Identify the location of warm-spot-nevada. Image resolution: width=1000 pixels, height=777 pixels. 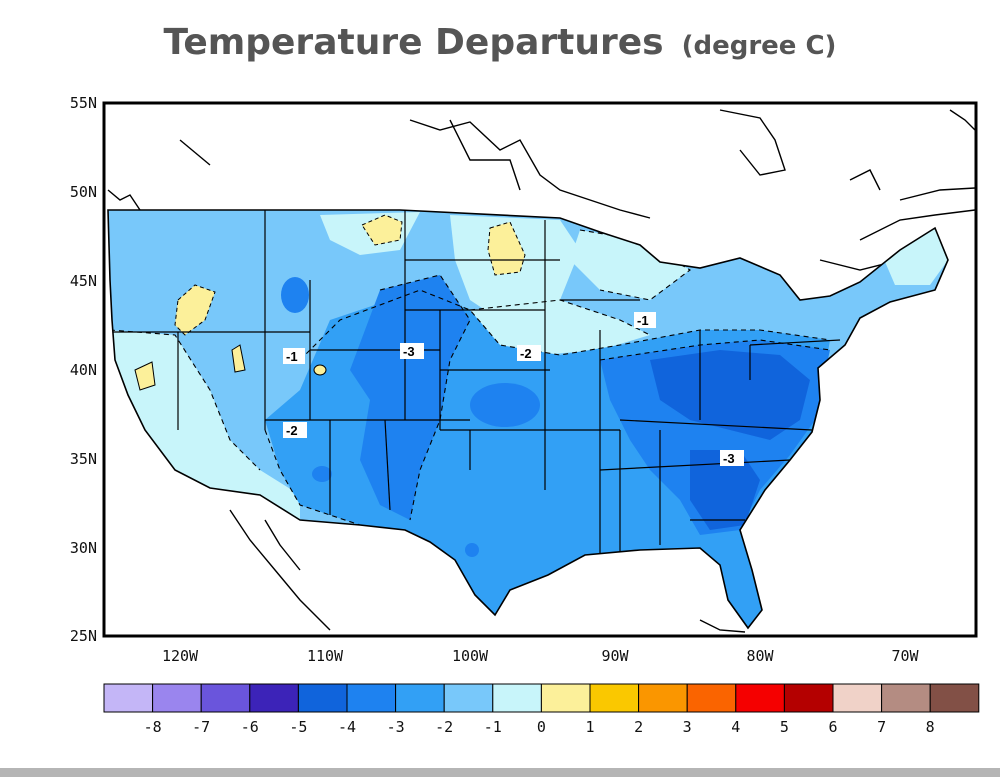
(238, 358).